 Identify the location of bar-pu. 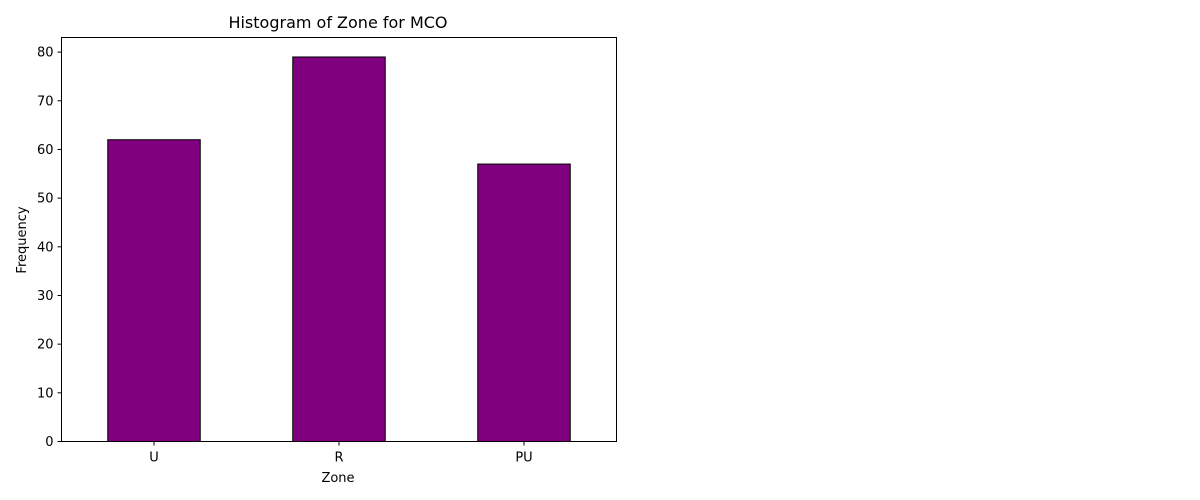
(524, 303).